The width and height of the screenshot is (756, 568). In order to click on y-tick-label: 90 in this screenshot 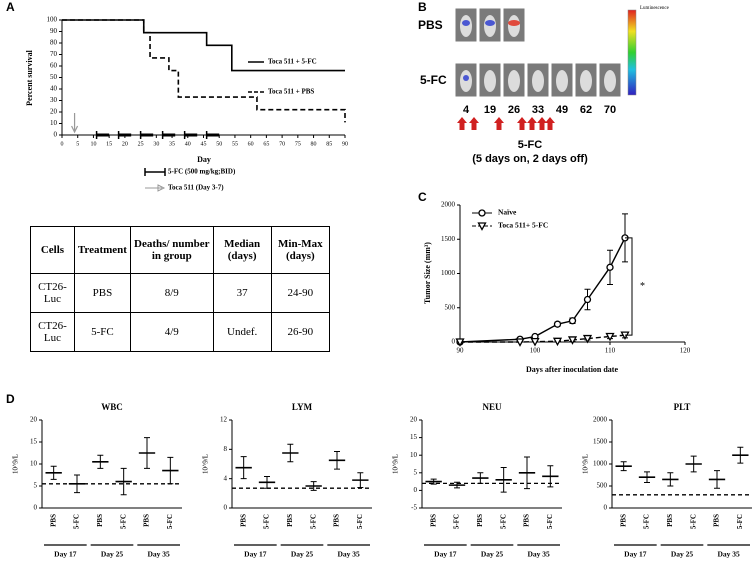, I will do `click(54, 31)`.